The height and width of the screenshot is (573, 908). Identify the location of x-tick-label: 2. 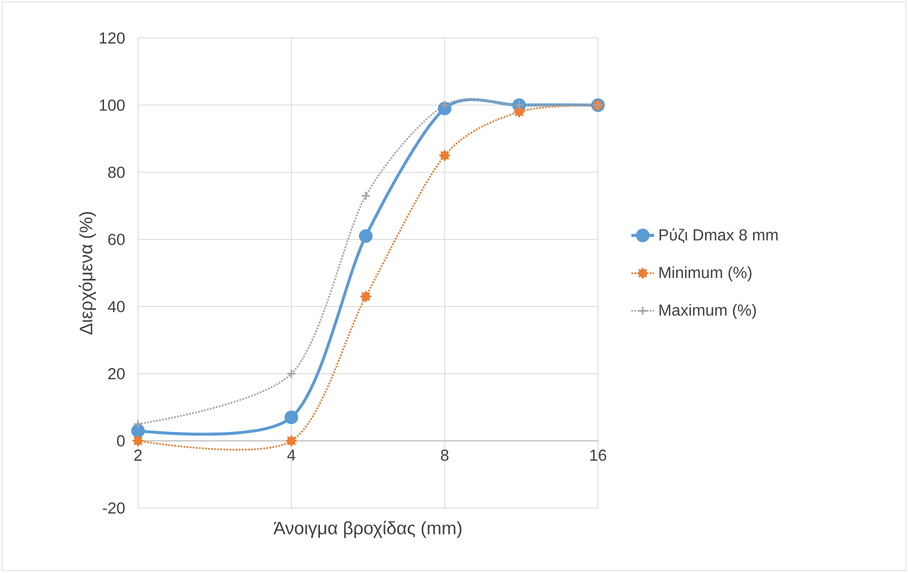
(138, 455).